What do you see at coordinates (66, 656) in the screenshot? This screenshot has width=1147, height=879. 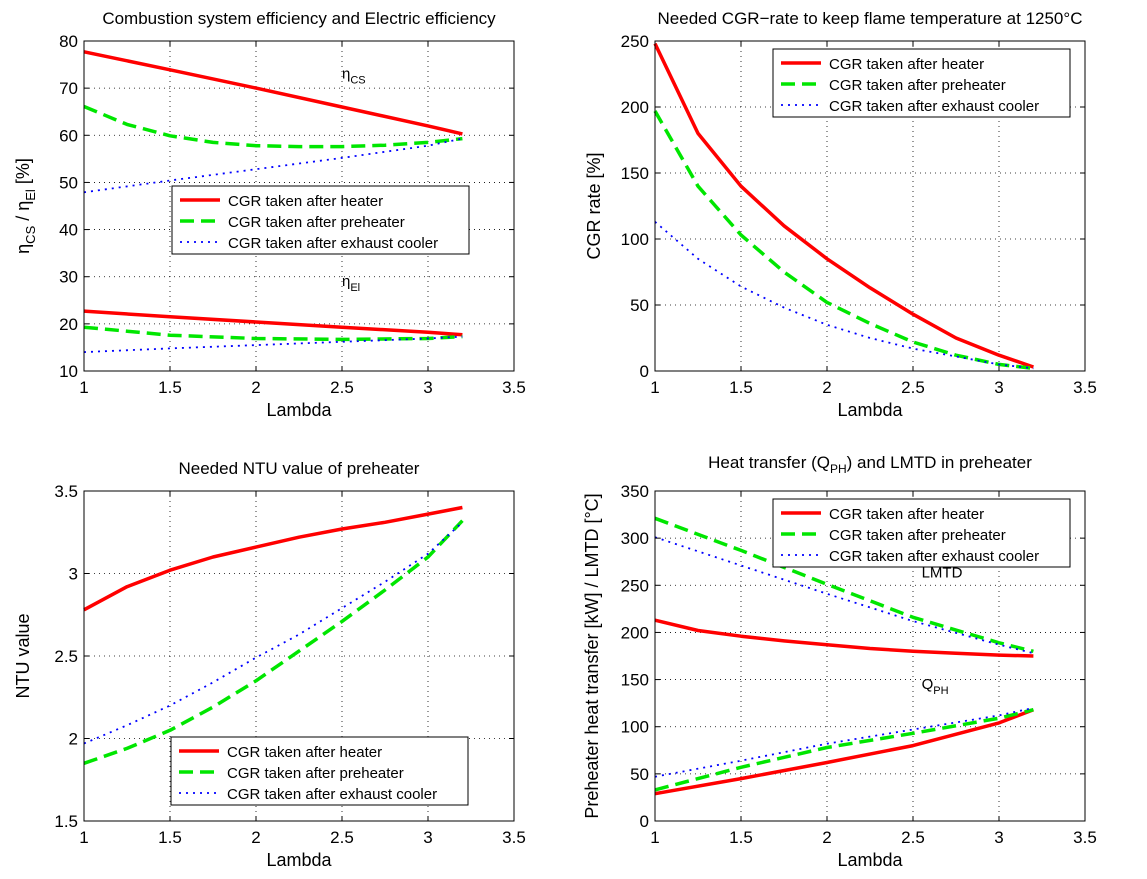 I see `y-tick-label: 2.5` at bounding box center [66, 656].